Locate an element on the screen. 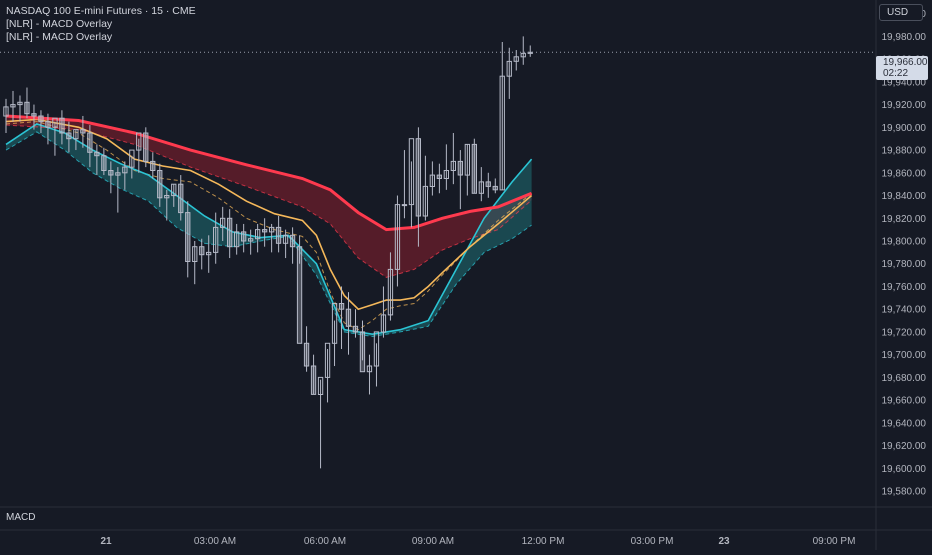 The width and height of the screenshot is (932, 555). time-tick-label: 09:00 PM is located at coordinates (834, 541).